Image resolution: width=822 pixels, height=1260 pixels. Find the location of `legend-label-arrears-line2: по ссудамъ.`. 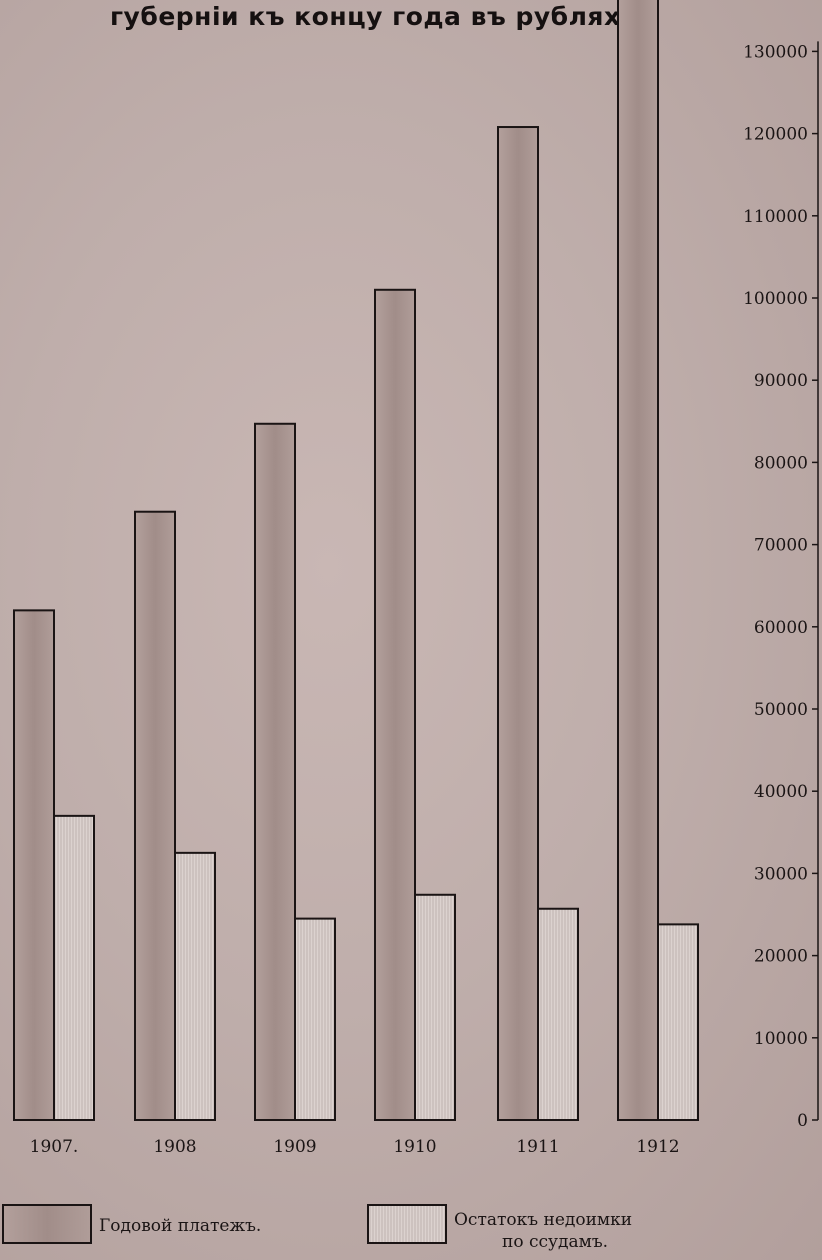

legend-label-arrears-line2: по ссудамъ. is located at coordinates (555, 1242).